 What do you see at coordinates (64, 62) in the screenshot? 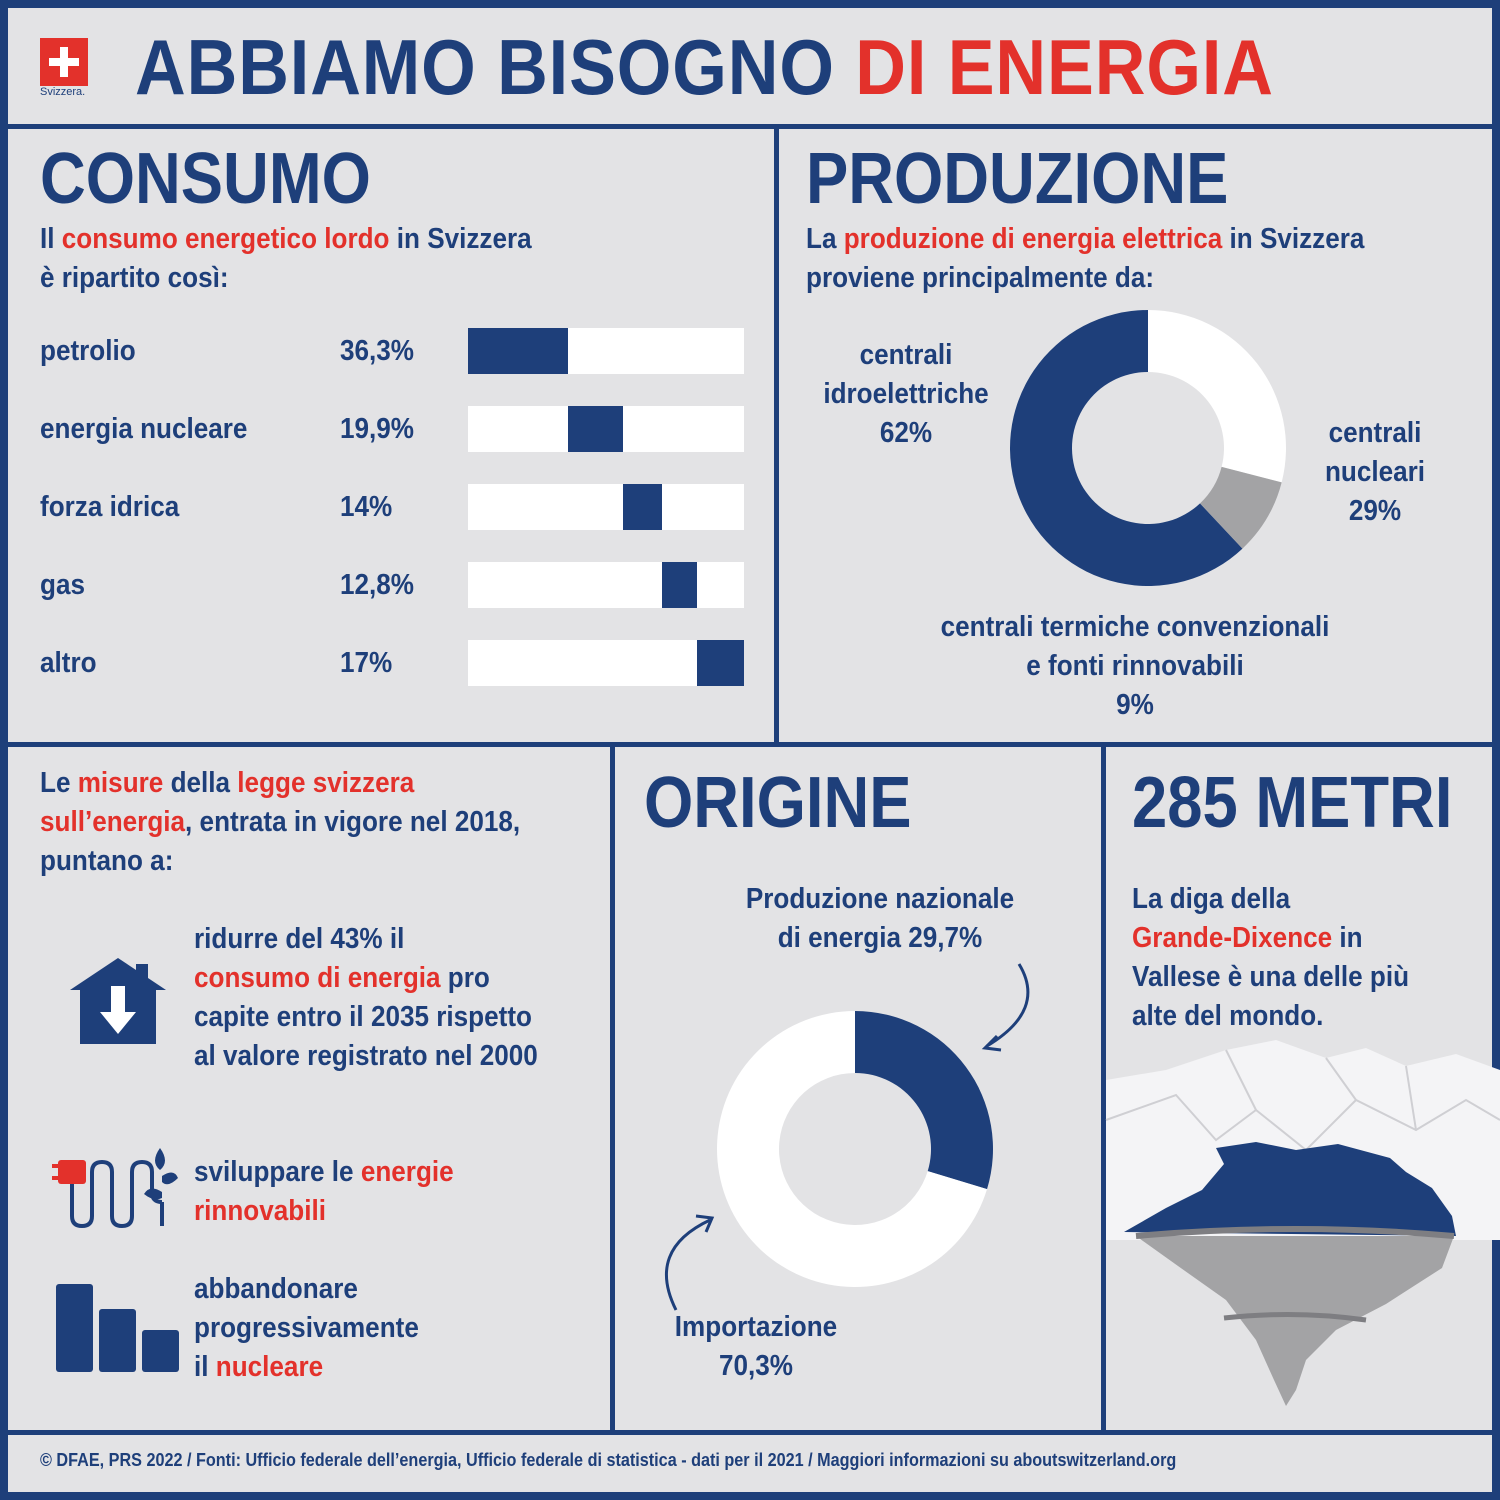
I see `swiss-cross-icon` at bounding box center [64, 62].